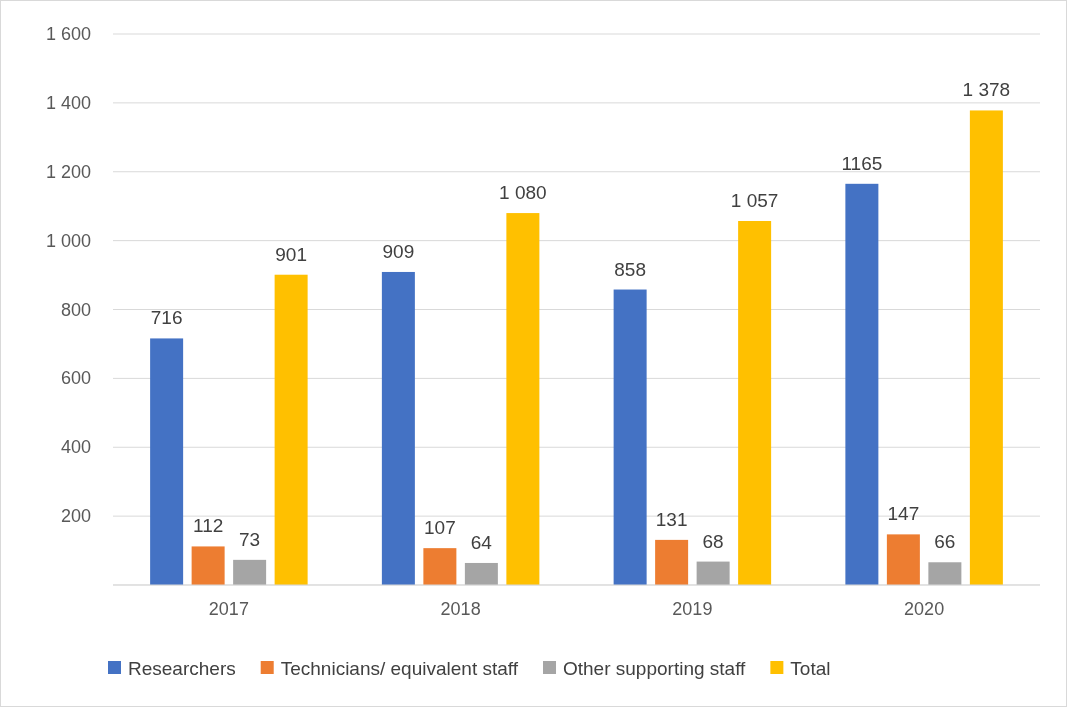  Describe the element at coordinates (440, 528) in the screenshot. I see `data-label: 107` at that location.